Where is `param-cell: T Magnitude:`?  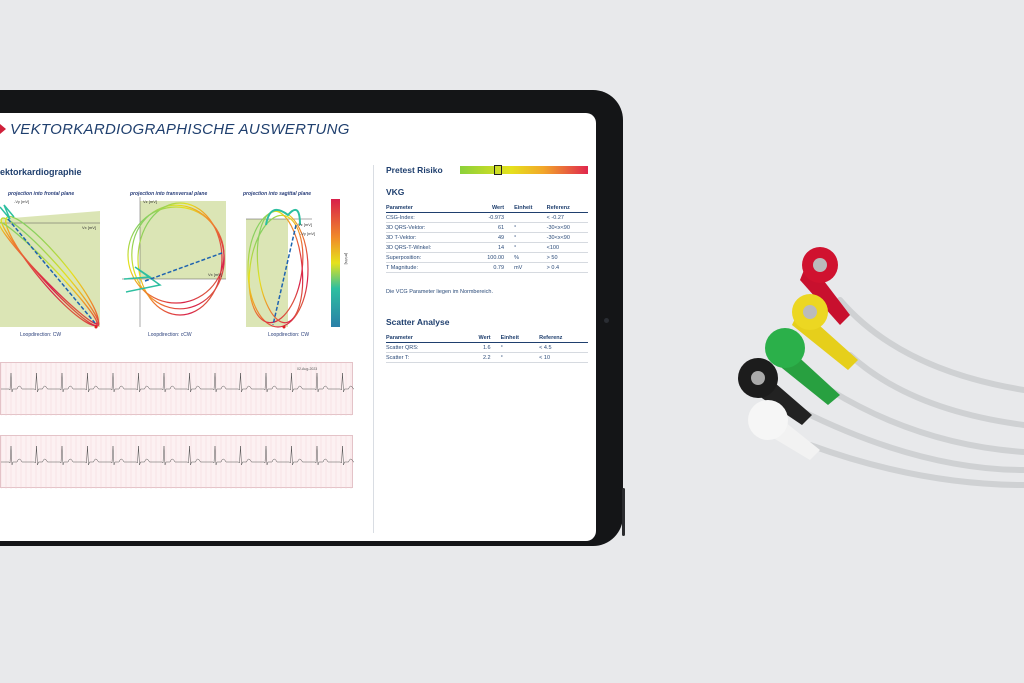
param-cell: T Magnitude: is located at coordinates (426, 267).